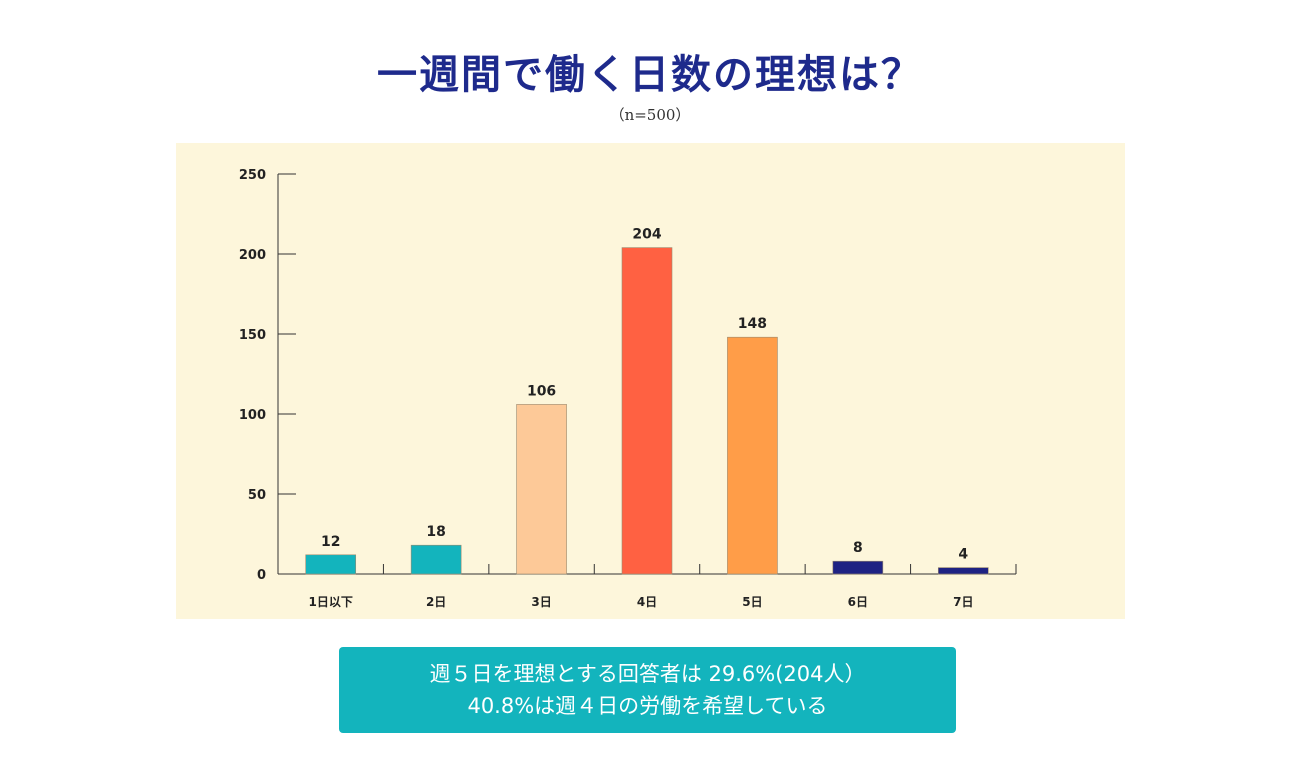  Describe the element at coordinates (252, 255) in the screenshot. I see `y-tick-label: 200` at that location.